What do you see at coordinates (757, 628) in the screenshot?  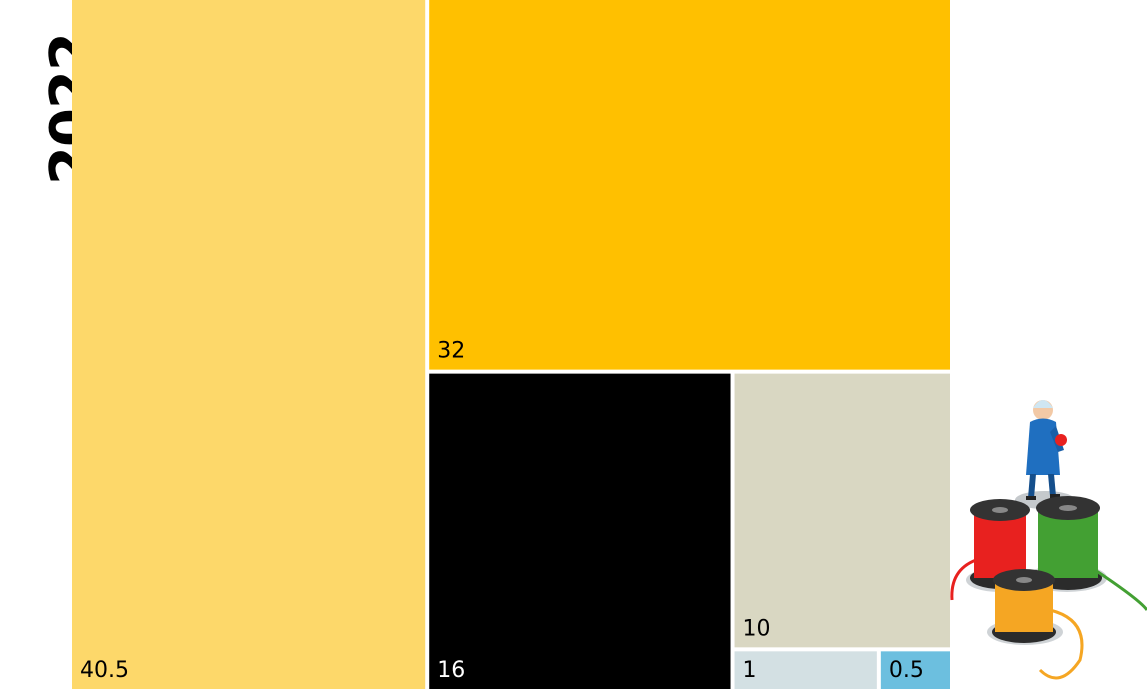 I see `tile-label-4: 10` at bounding box center [757, 628].